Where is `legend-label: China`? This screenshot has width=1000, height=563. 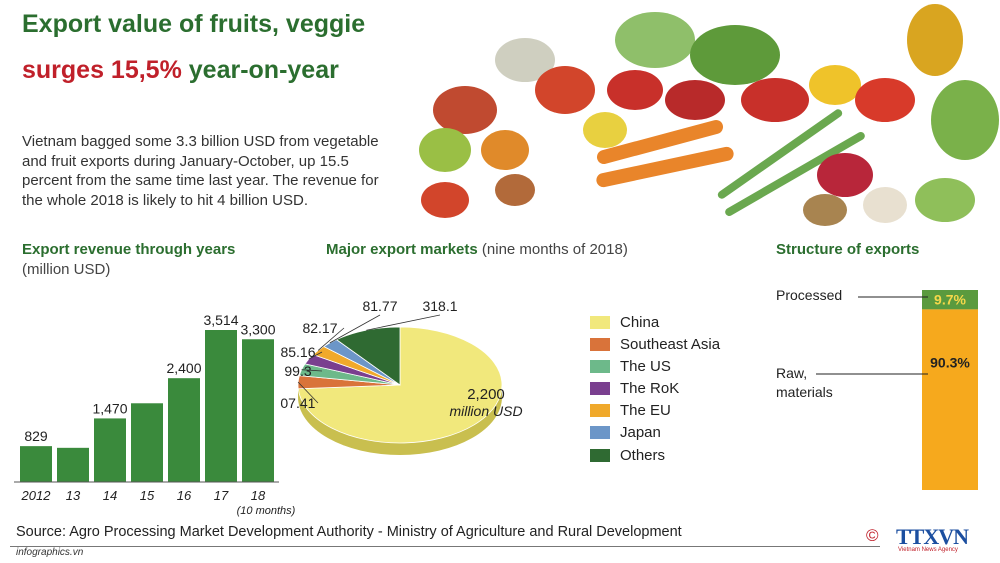
legend-label: China is located at coordinates (640, 322).